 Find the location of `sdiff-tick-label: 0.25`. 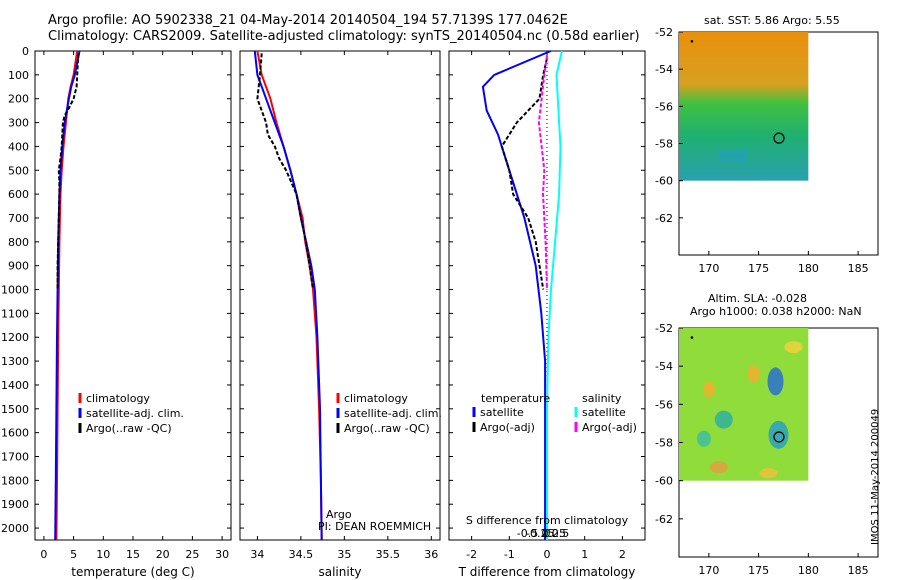

sdiff-tick-label: 0.25 is located at coordinates (554, 533).